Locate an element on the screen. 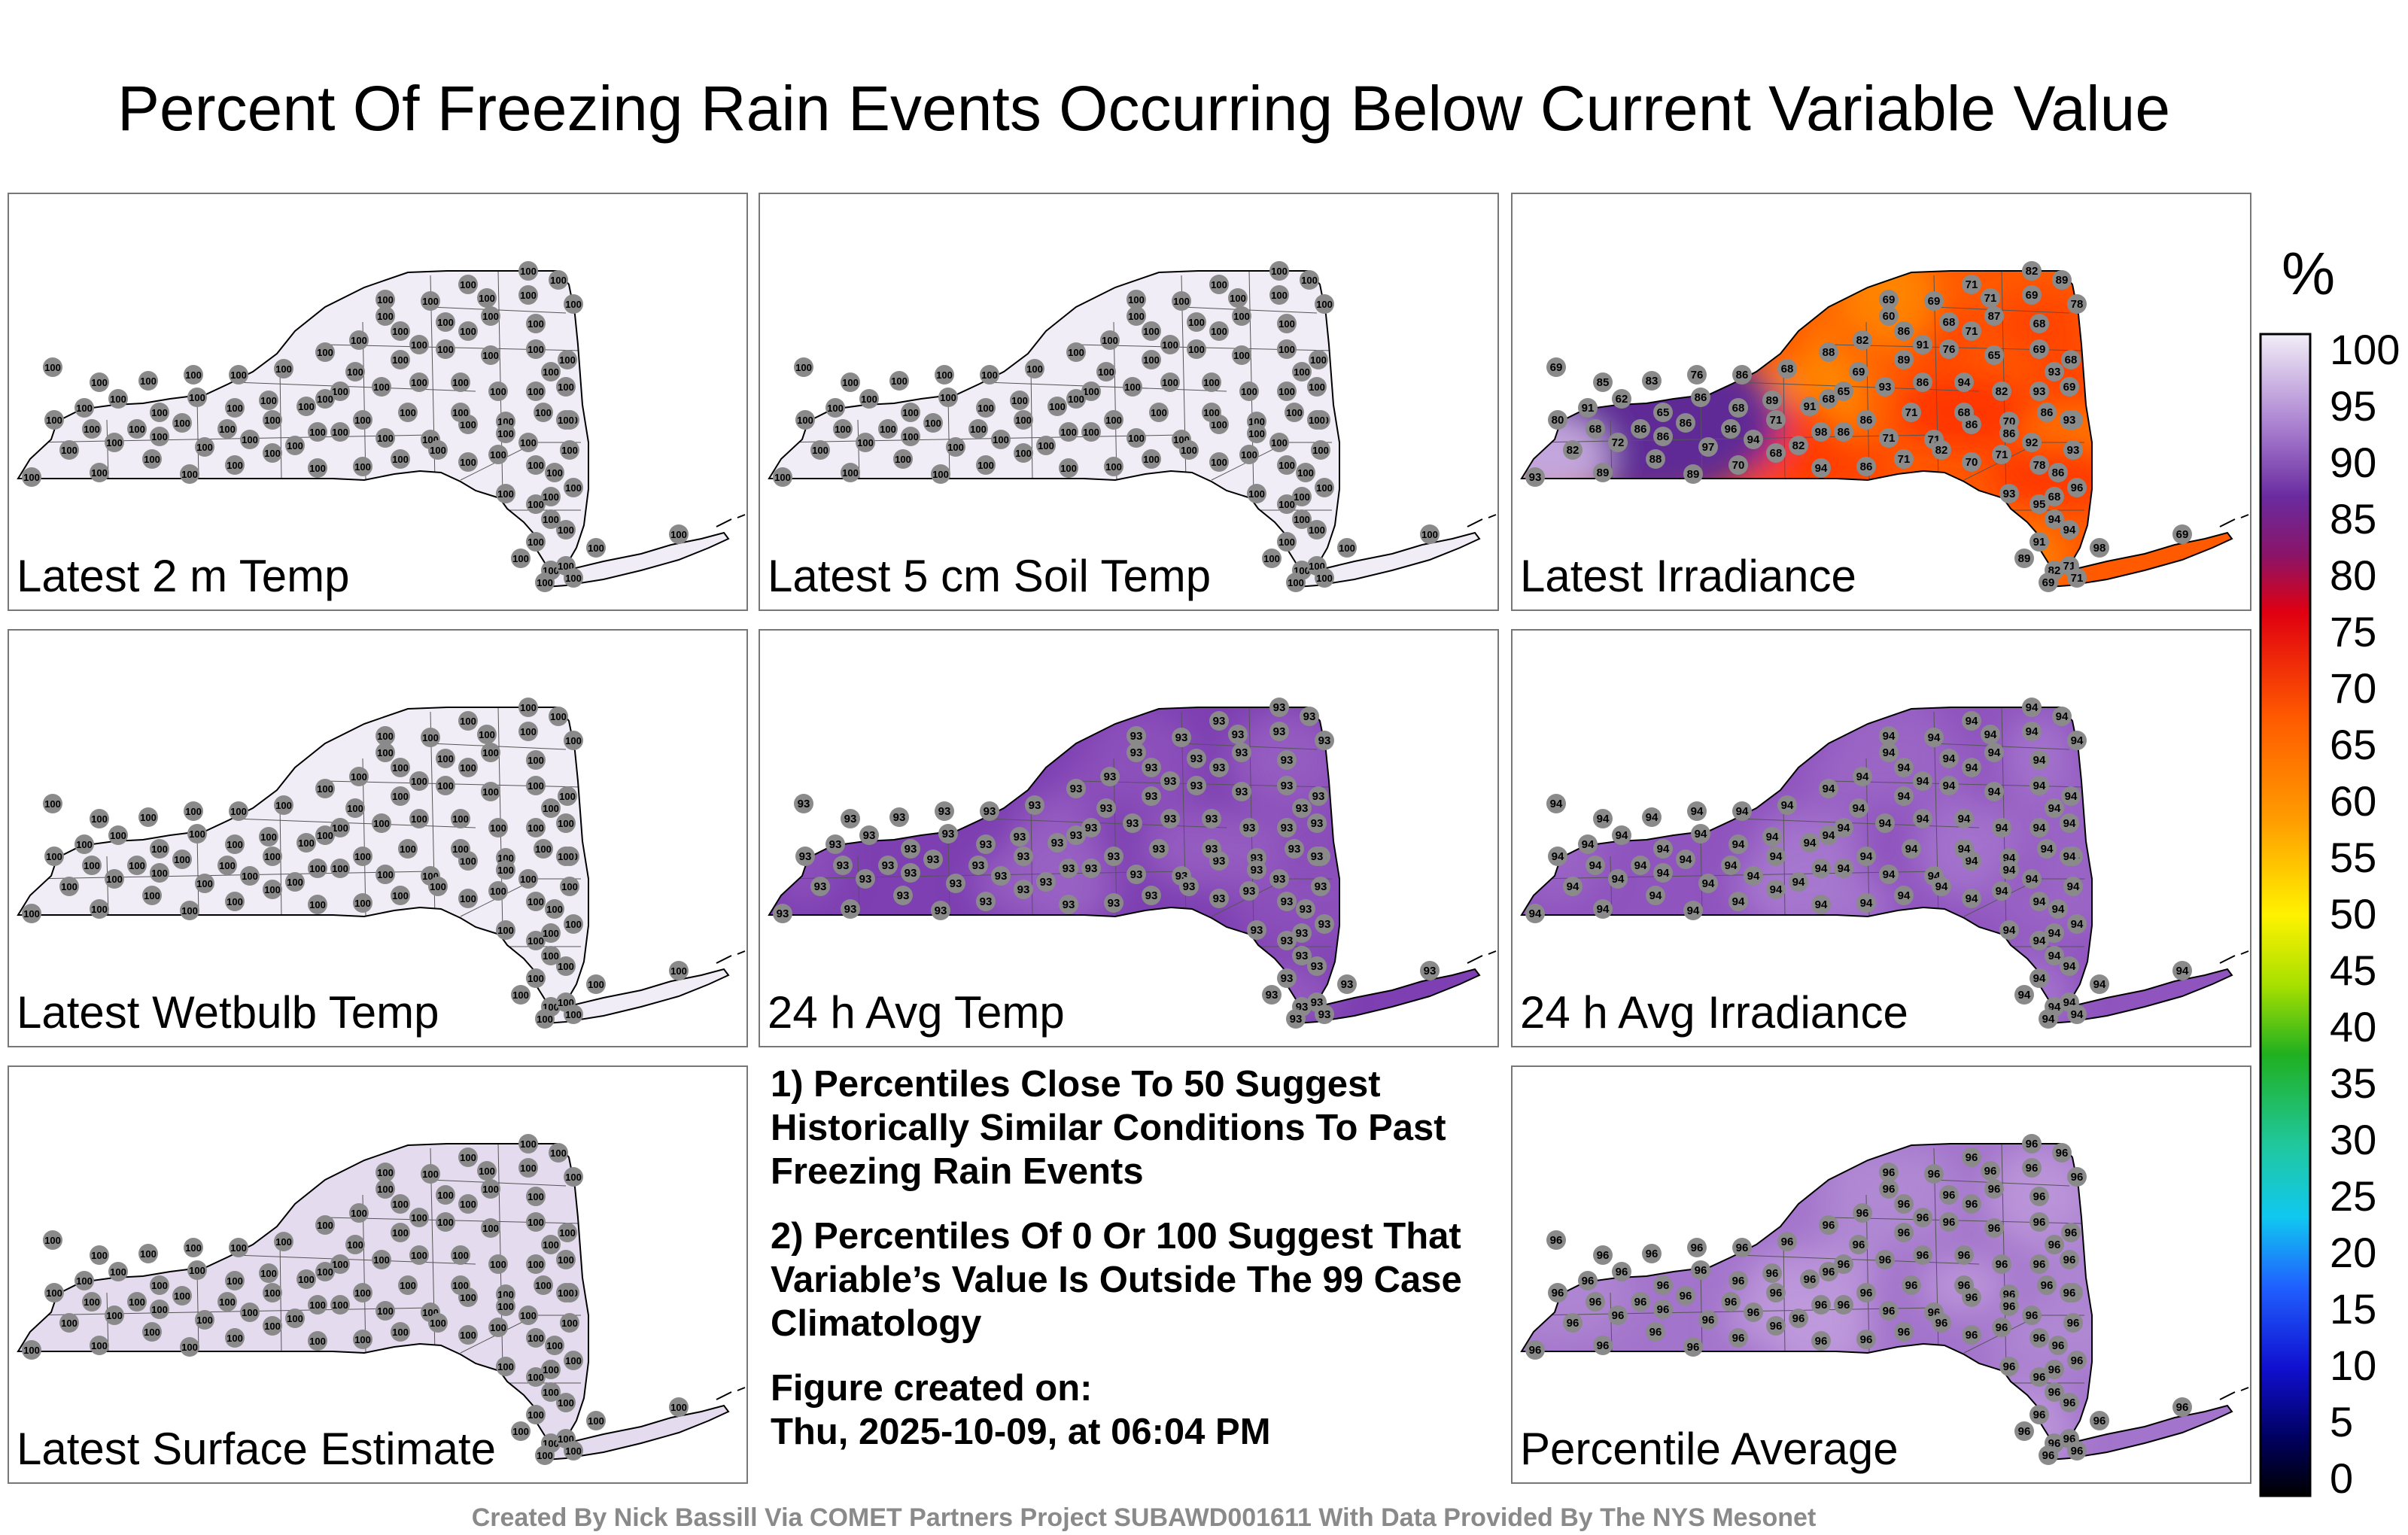 This screenshot has height=1535, width=2408. island-tip is located at coordinates (731, 520).